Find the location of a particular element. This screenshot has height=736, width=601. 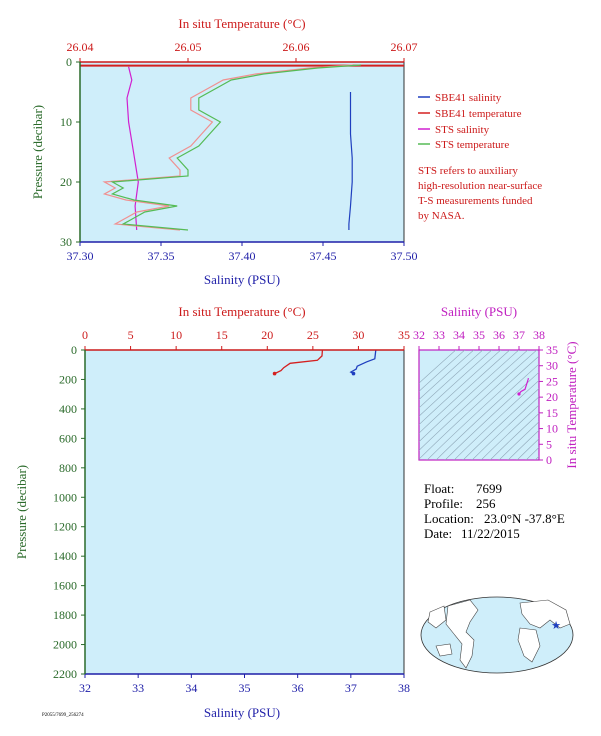

panel1-top-tick-label: 26.04 is located at coordinates (80, 47).